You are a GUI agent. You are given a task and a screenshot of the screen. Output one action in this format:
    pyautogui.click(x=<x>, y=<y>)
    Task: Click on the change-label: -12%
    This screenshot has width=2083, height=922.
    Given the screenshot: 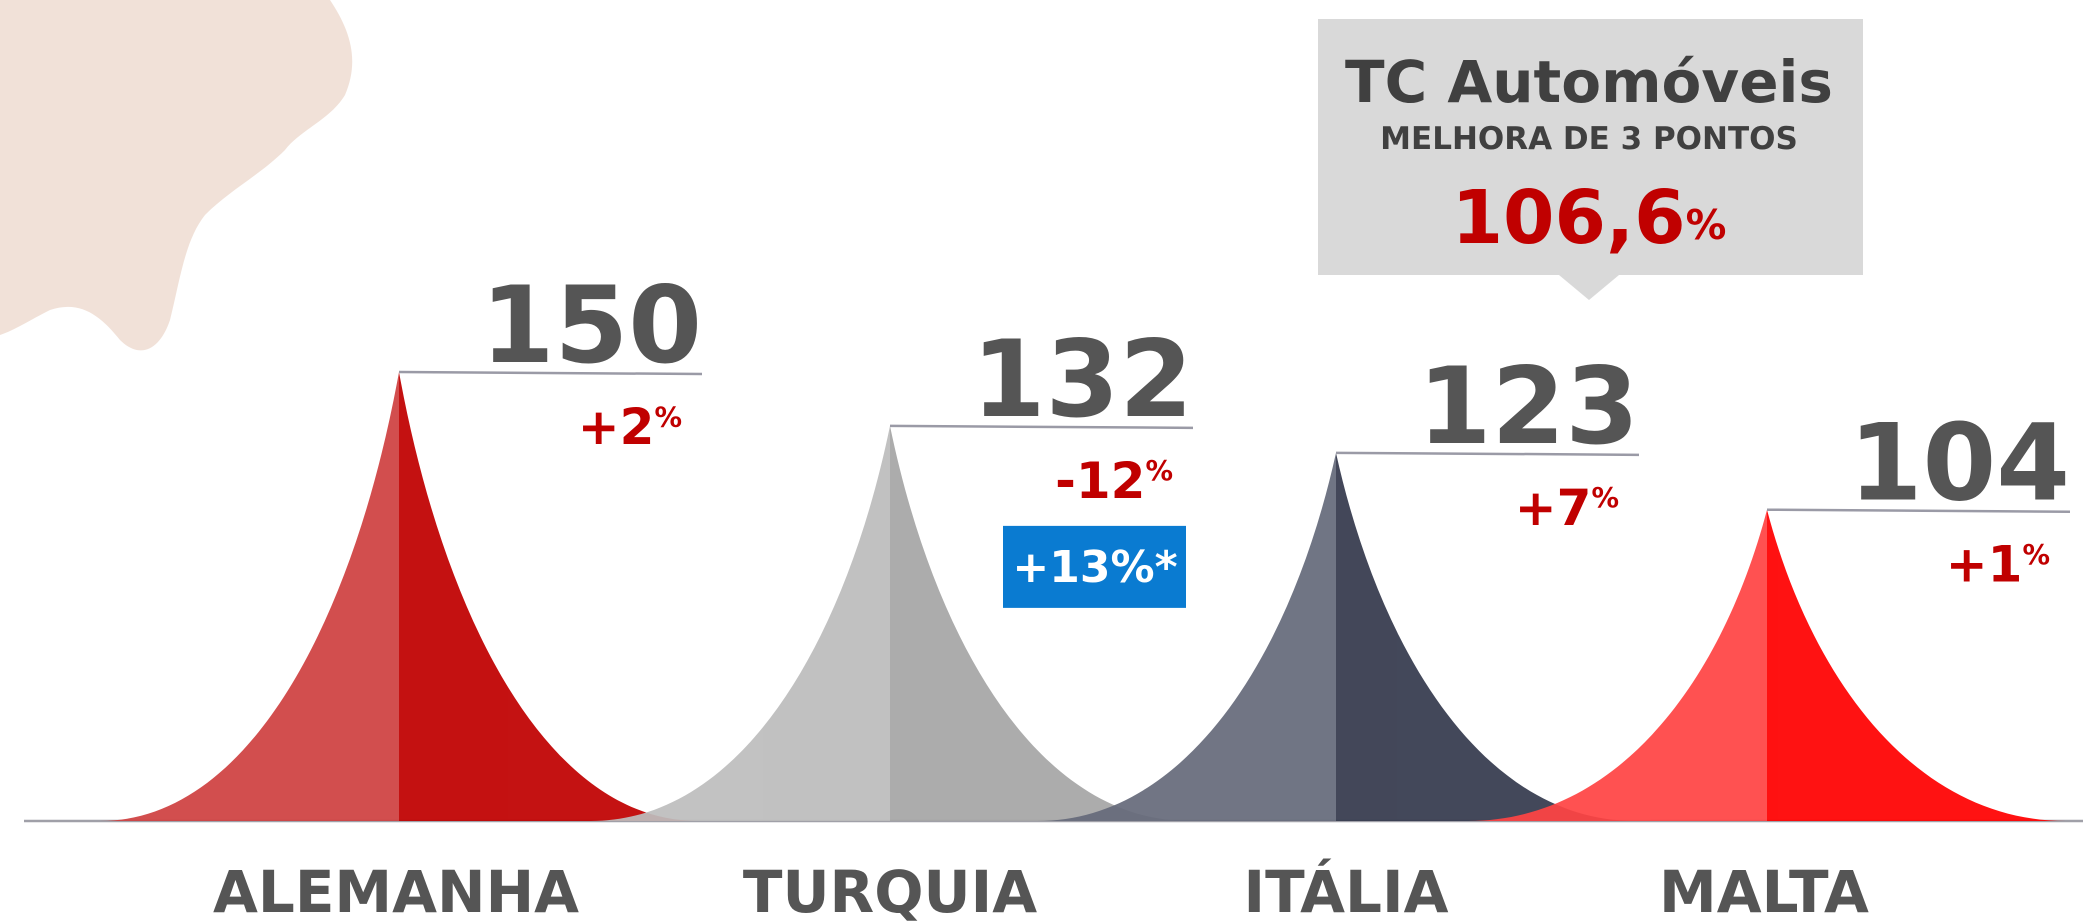 What is the action you would take?
    pyautogui.click(x=1114, y=481)
    